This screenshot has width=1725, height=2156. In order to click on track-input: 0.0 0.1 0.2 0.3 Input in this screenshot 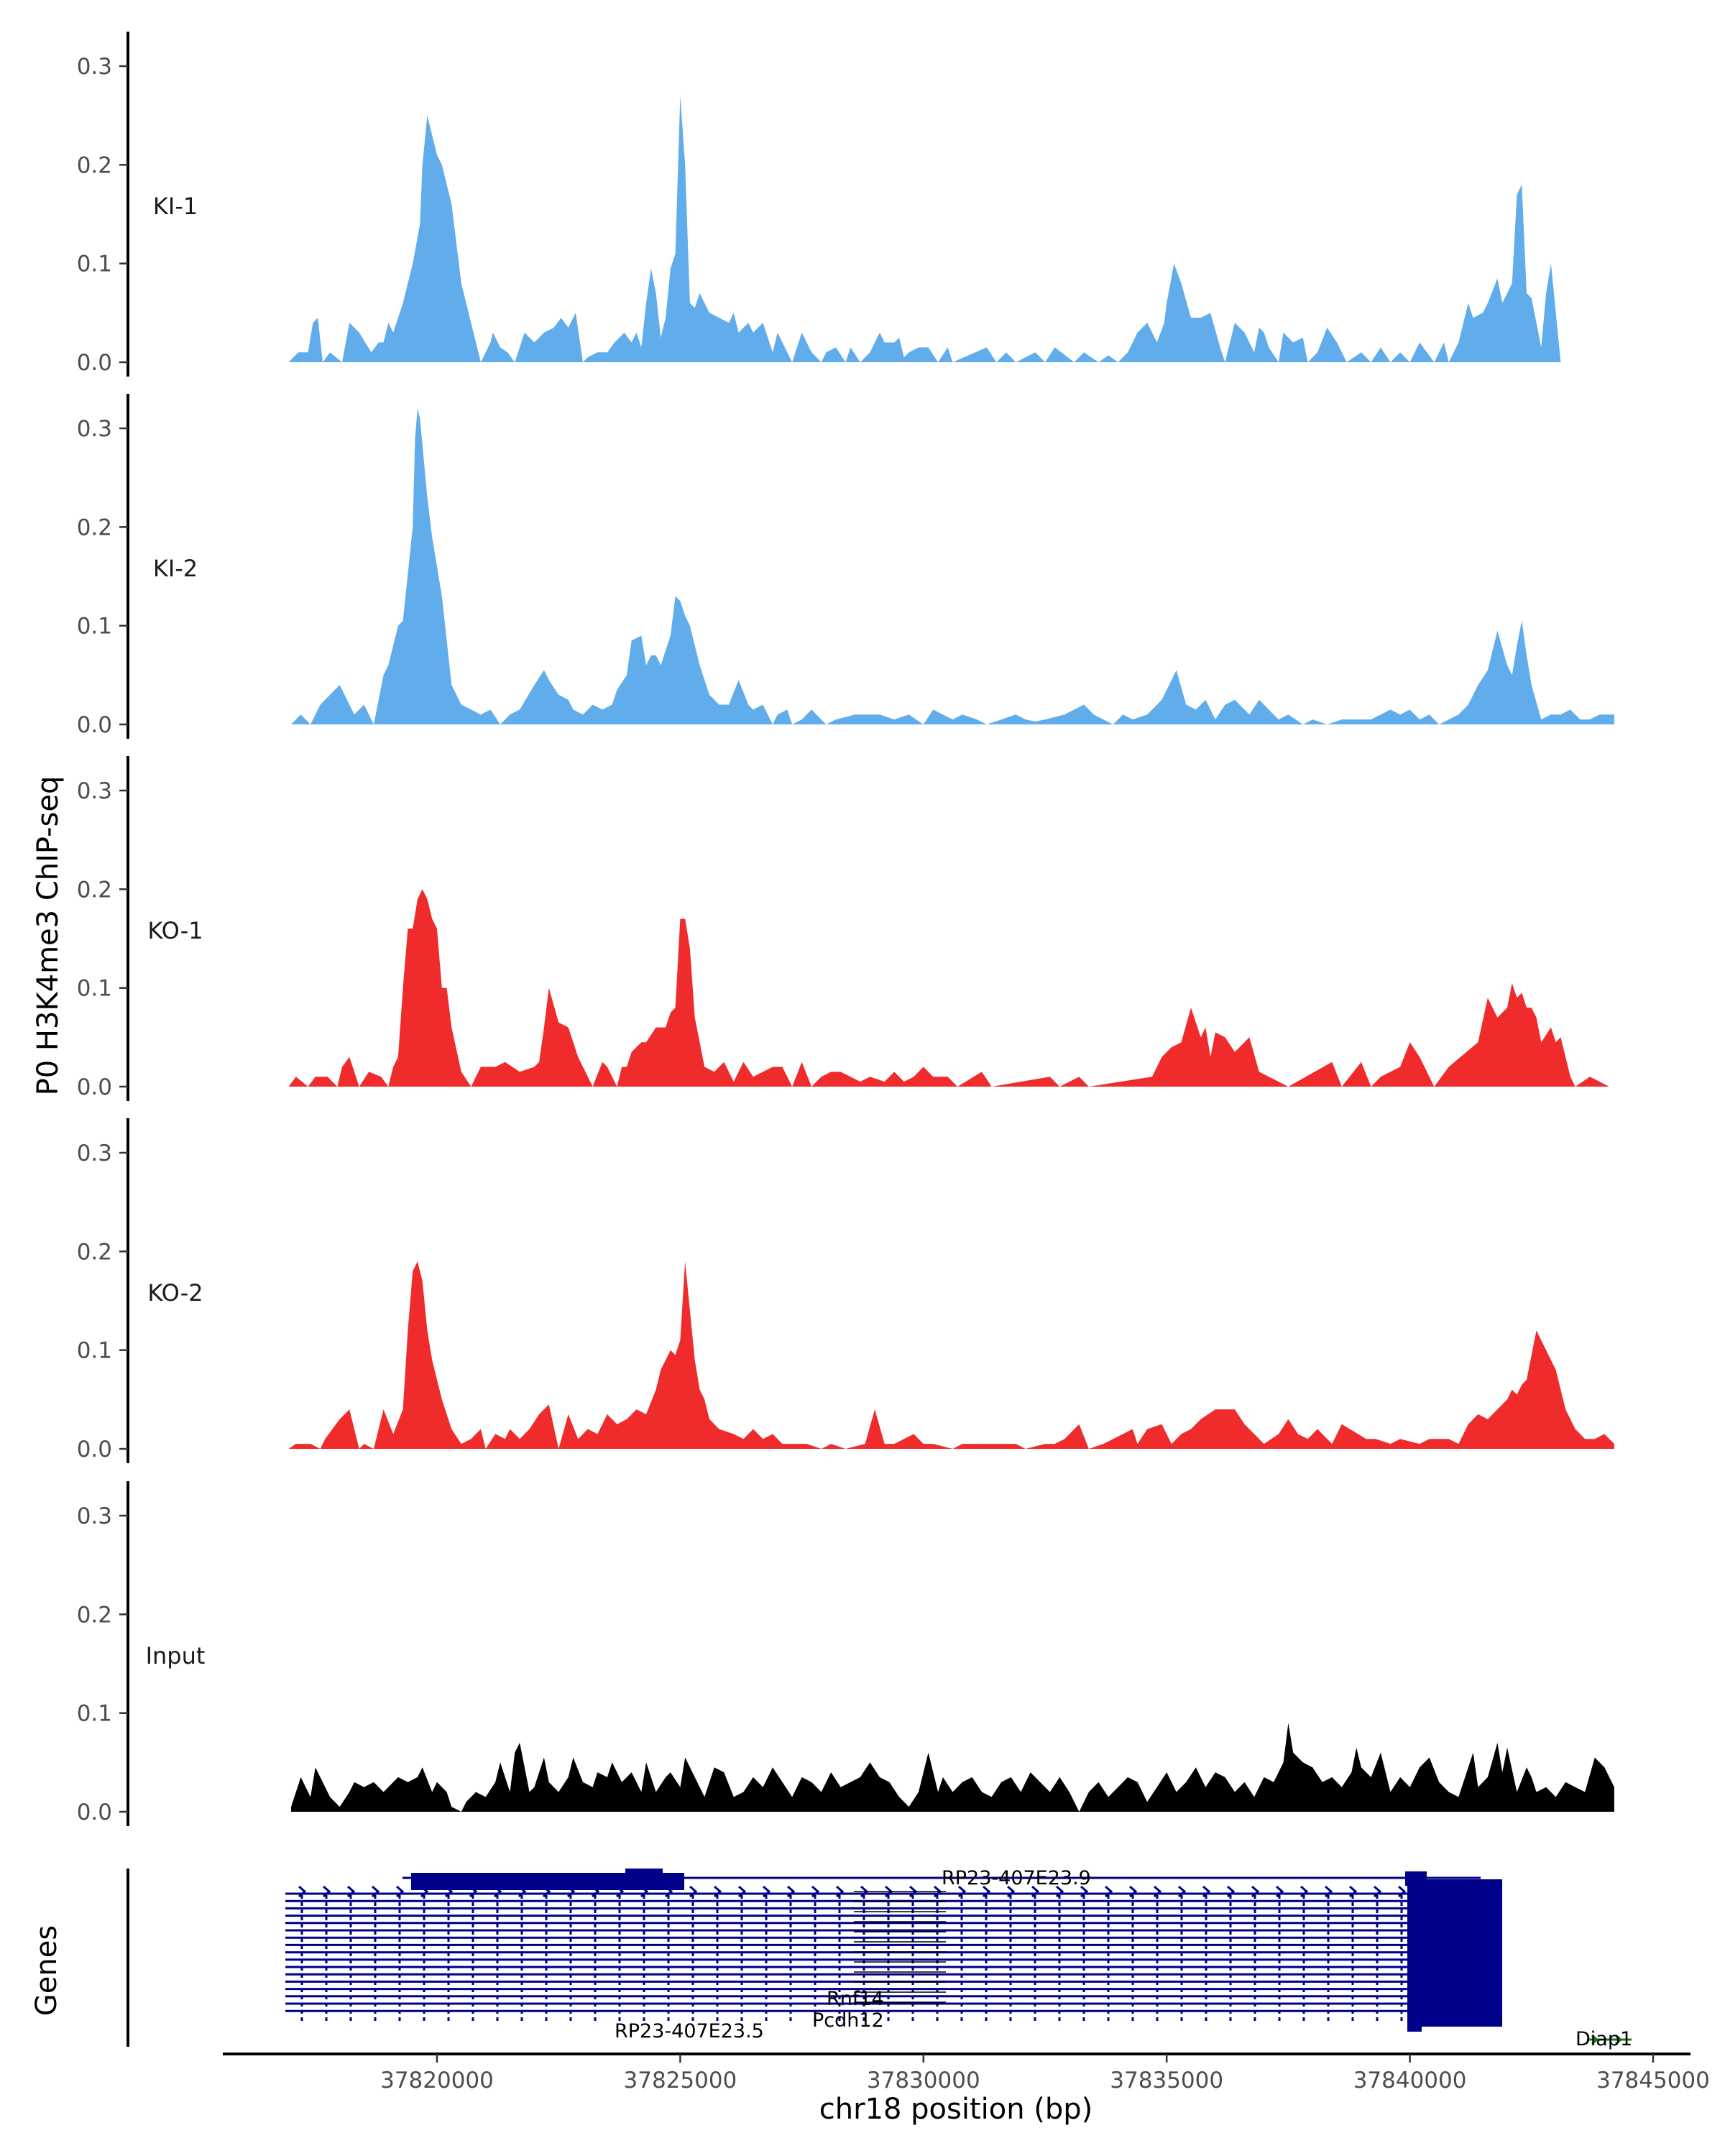, I will do `click(845, 1653)`.